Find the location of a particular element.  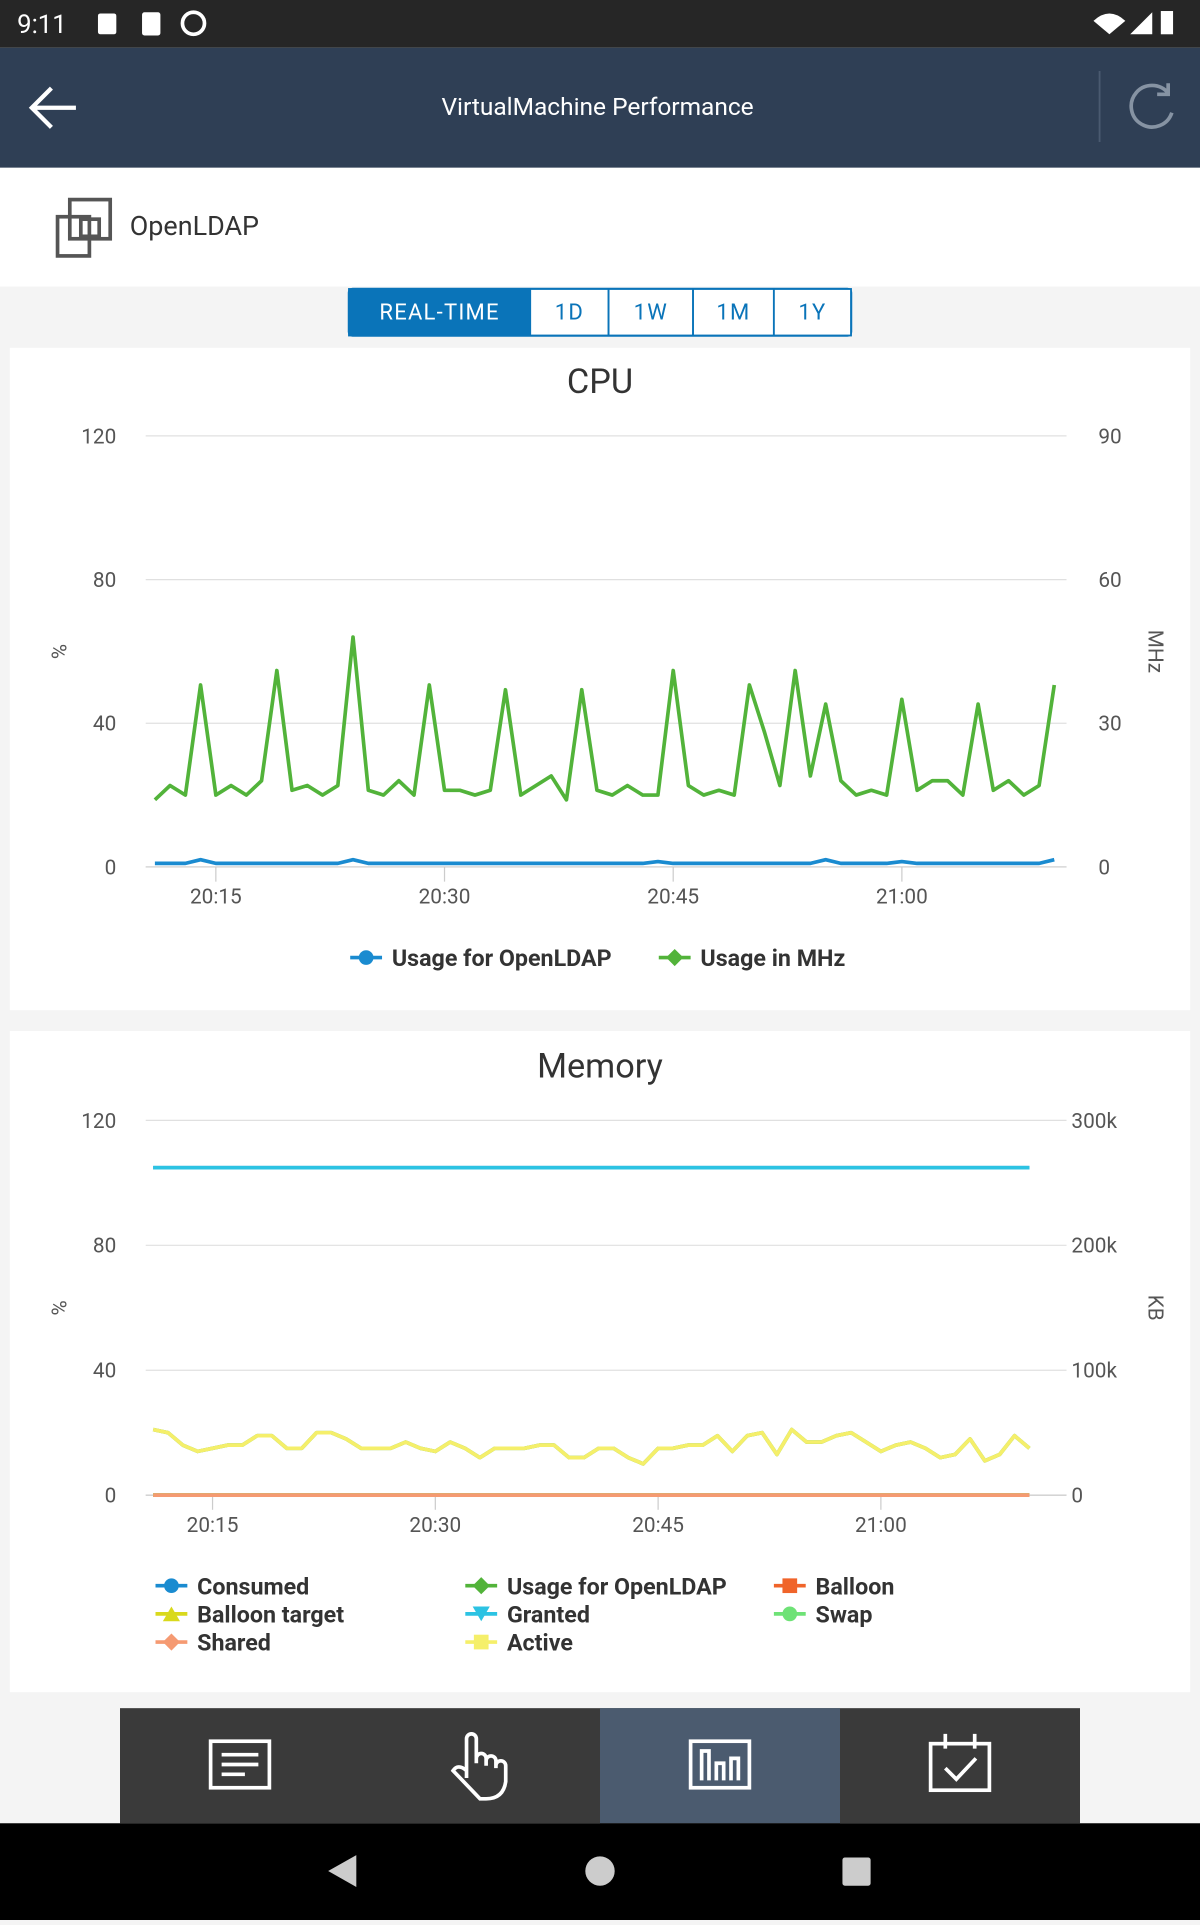

back-button is located at coordinates (52, 107).